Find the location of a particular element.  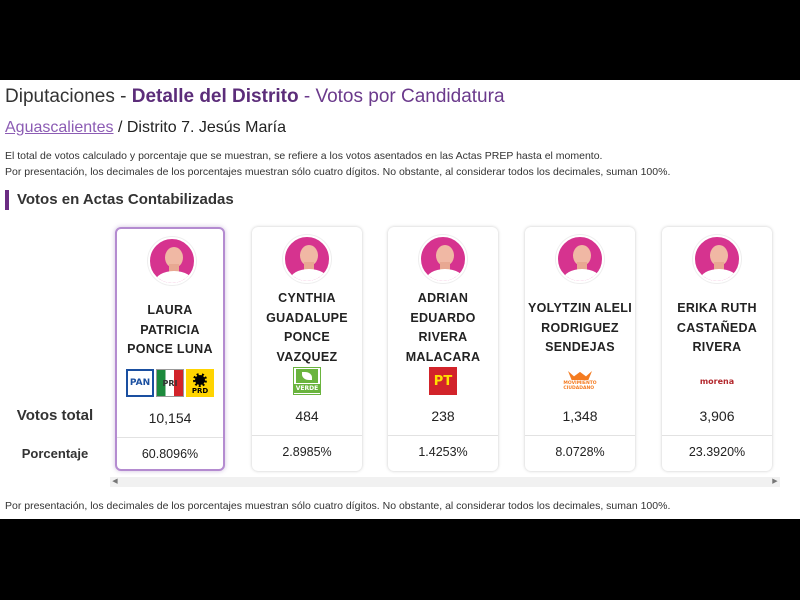

vote-percentage: 8.0728% is located at coordinates (580, 452).